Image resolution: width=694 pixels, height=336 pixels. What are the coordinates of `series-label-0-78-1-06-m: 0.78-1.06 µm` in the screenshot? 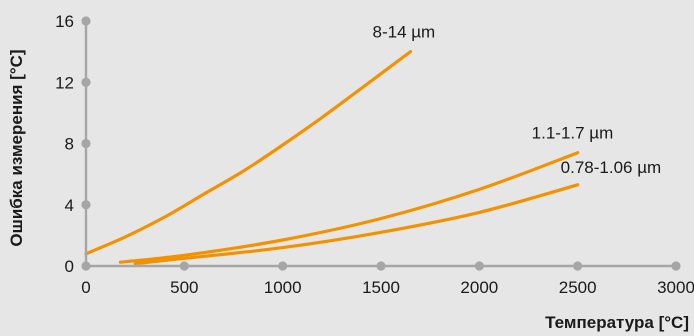 It's located at (611, 167).